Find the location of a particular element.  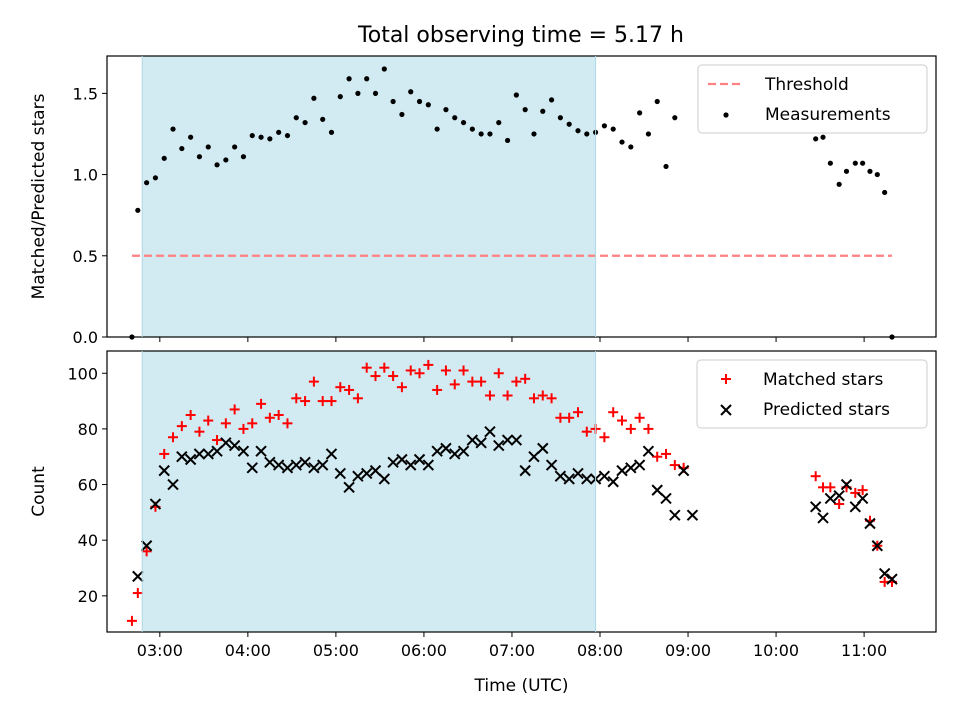

ratio-x-ticks is located at coordinates (512, 339).